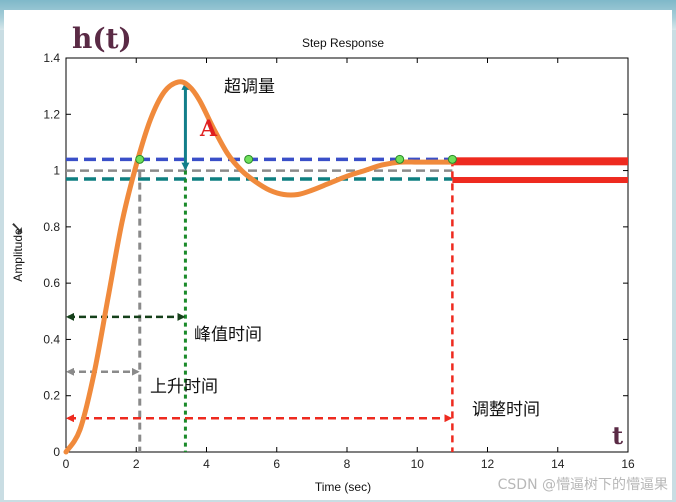 The height and width of the screenshot is (502, 676). What do you see at coordinates (51, 227) in the screenshot?
I see `y-tick-label: 0.8` at bounding box center [51, 227].